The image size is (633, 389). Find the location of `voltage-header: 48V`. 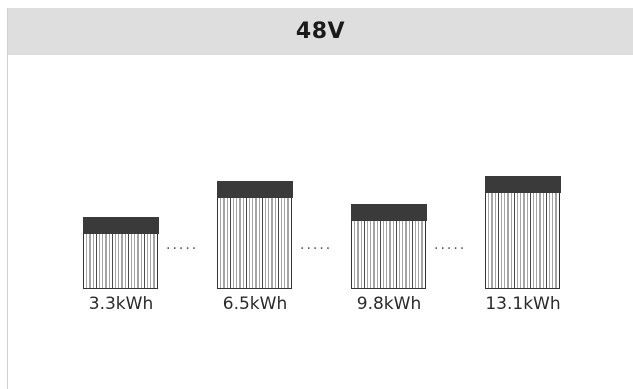

voltage-header: 48V is located at coordinates (320, 31).